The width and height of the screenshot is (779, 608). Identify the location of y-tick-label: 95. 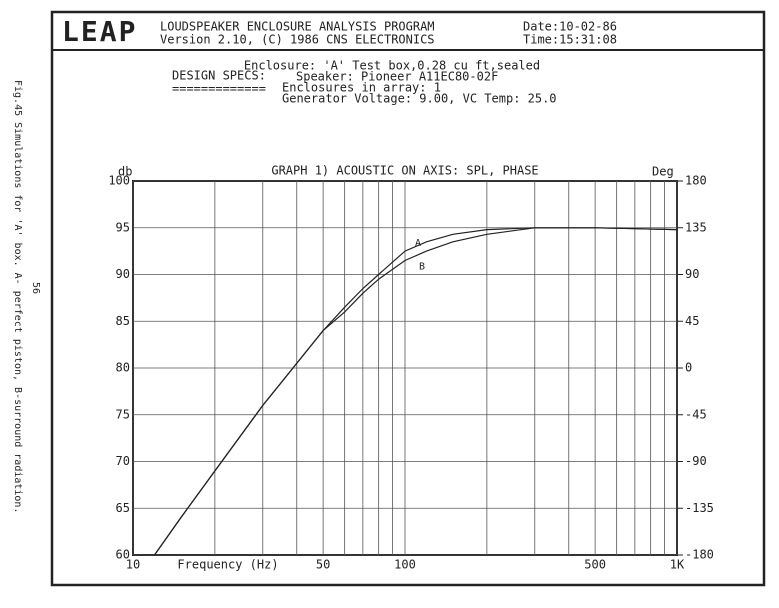
(123, 227).